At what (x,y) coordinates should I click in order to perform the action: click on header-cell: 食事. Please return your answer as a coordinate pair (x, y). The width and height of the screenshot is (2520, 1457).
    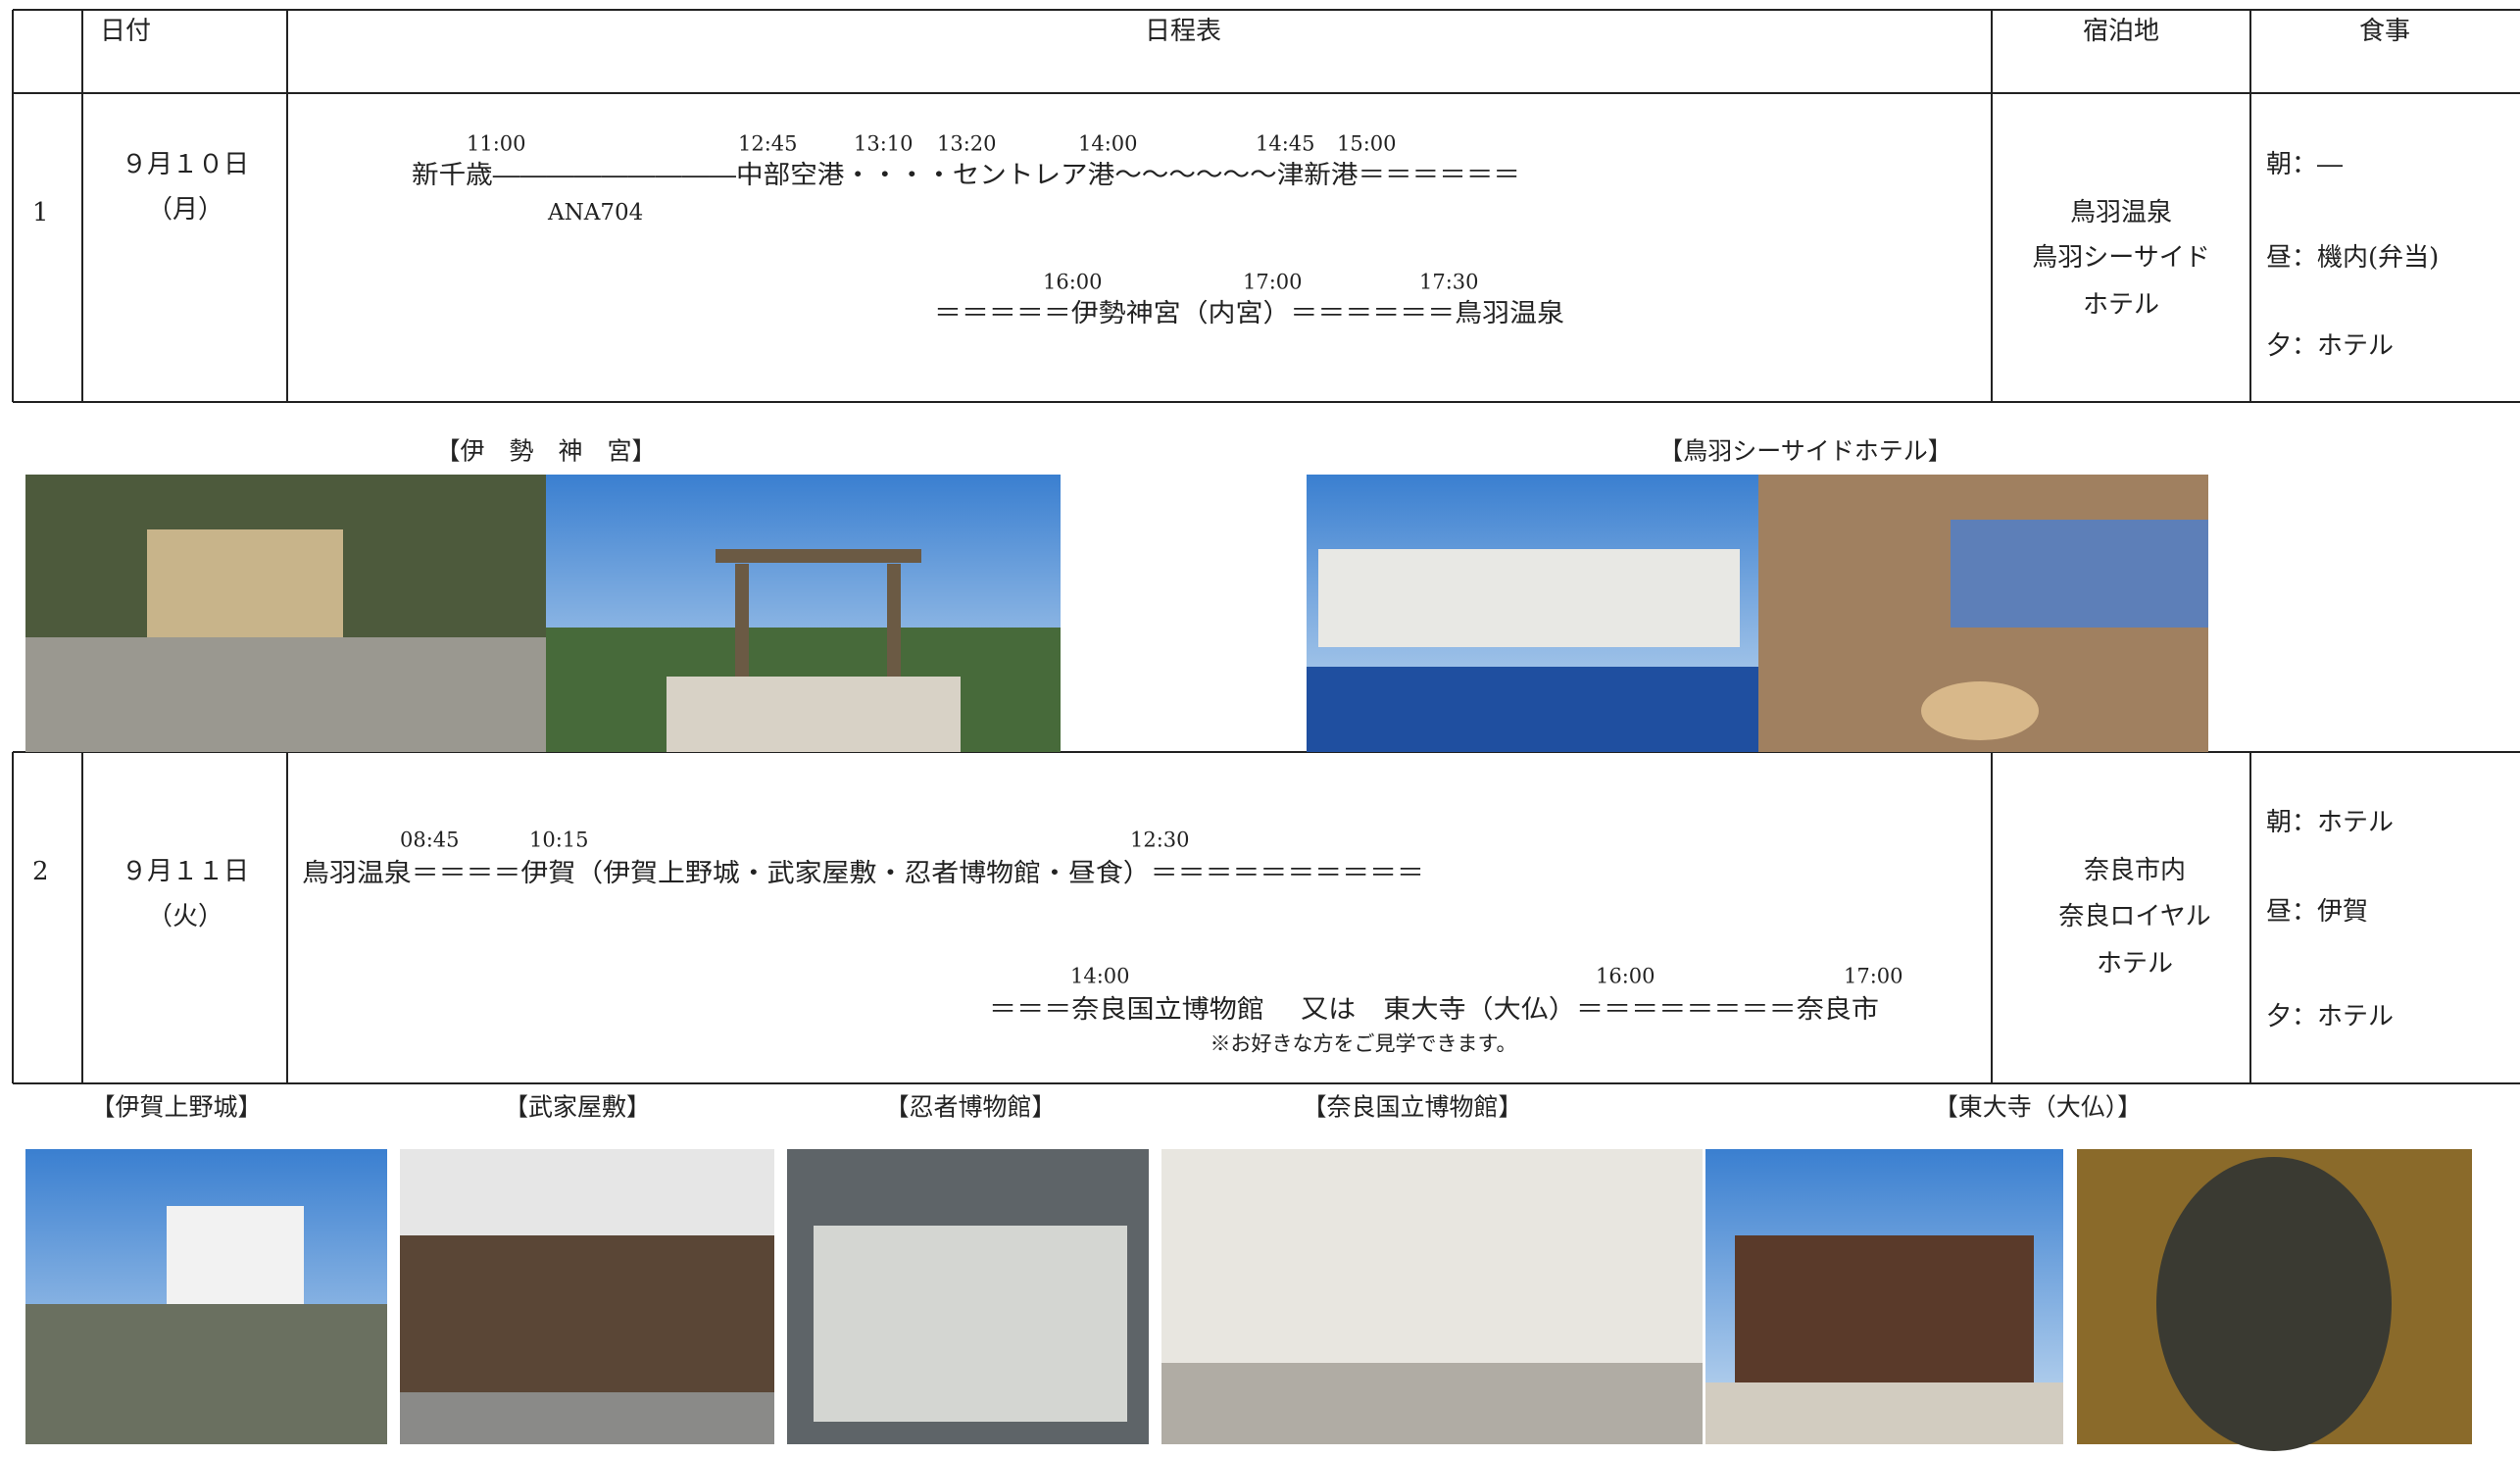
    Looking at the image, I should click on (2384, 31).